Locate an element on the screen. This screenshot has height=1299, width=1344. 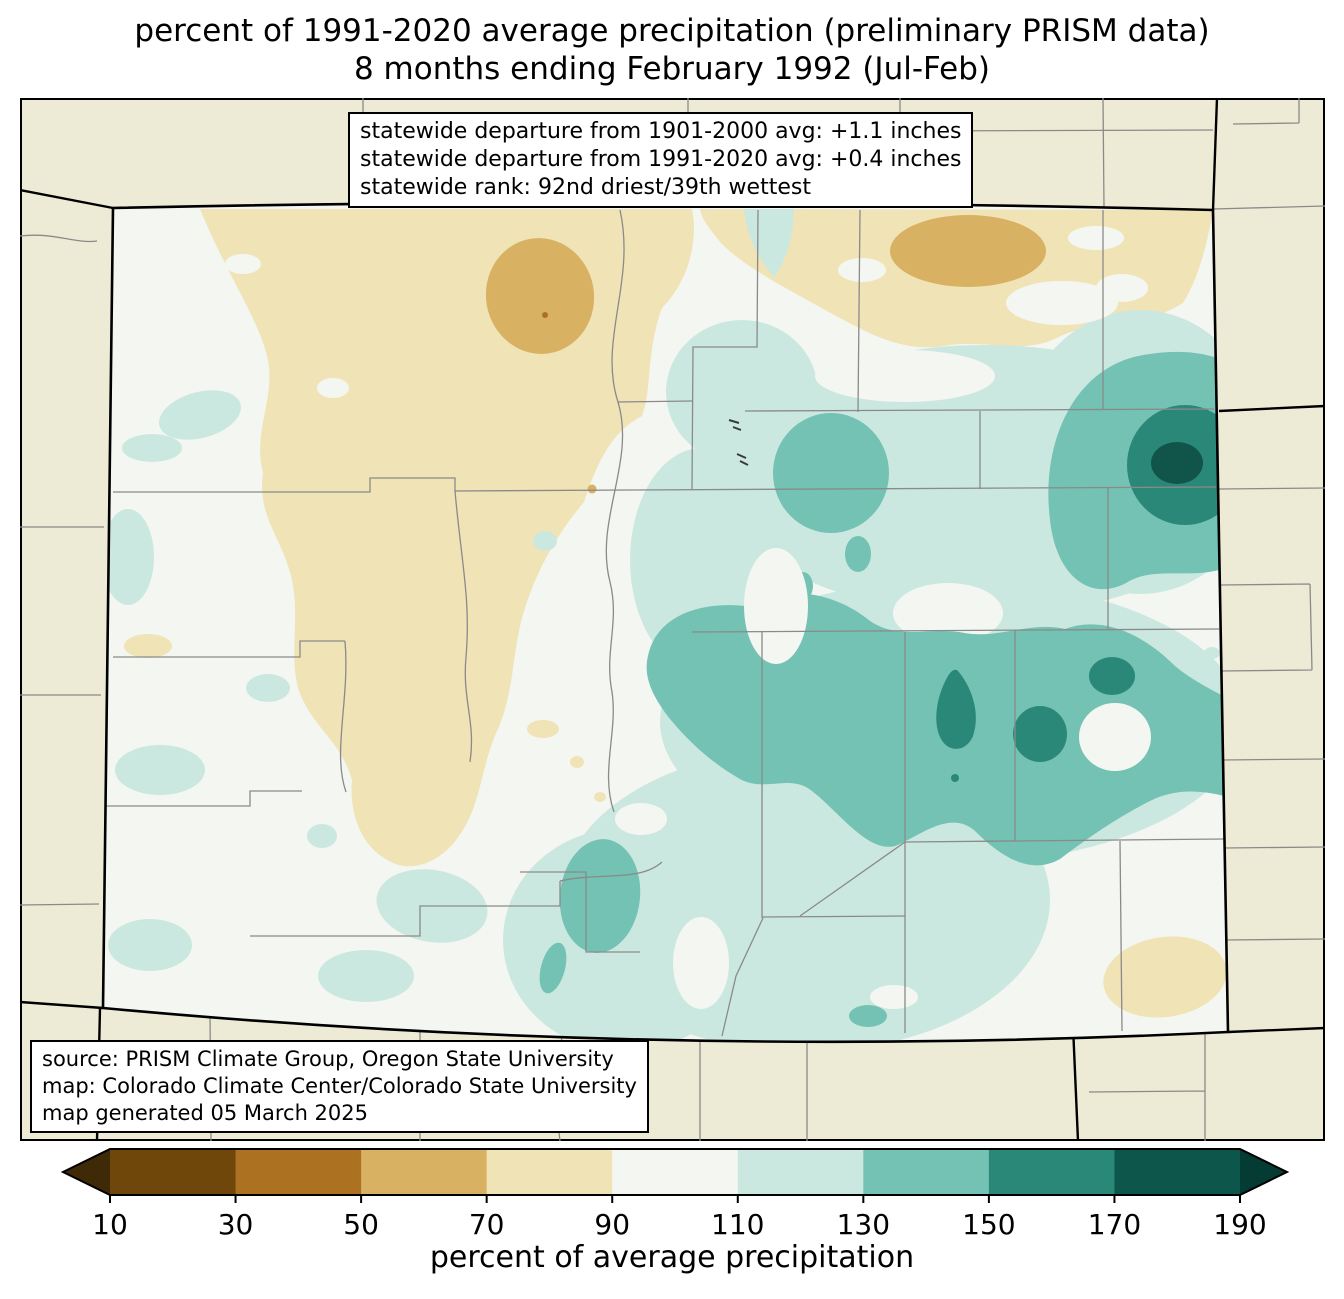
colorbar-tick-label: 30 is located at coordinates (236, 1224).